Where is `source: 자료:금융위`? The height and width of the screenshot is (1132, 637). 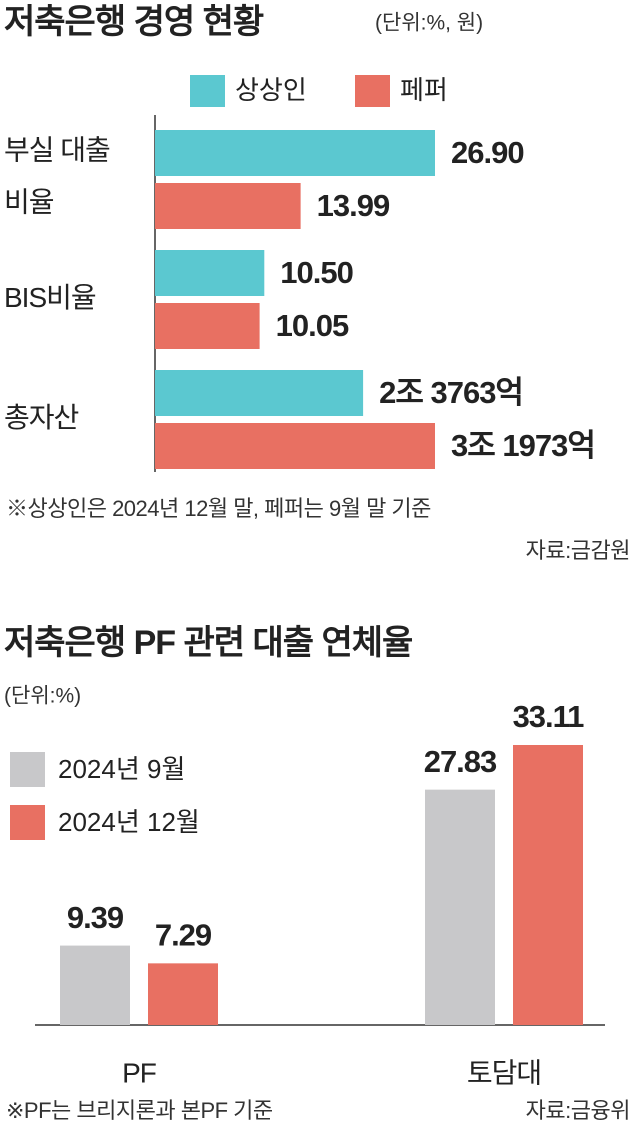 source: 자료:금융위 is located at coordinates (578, 1110).